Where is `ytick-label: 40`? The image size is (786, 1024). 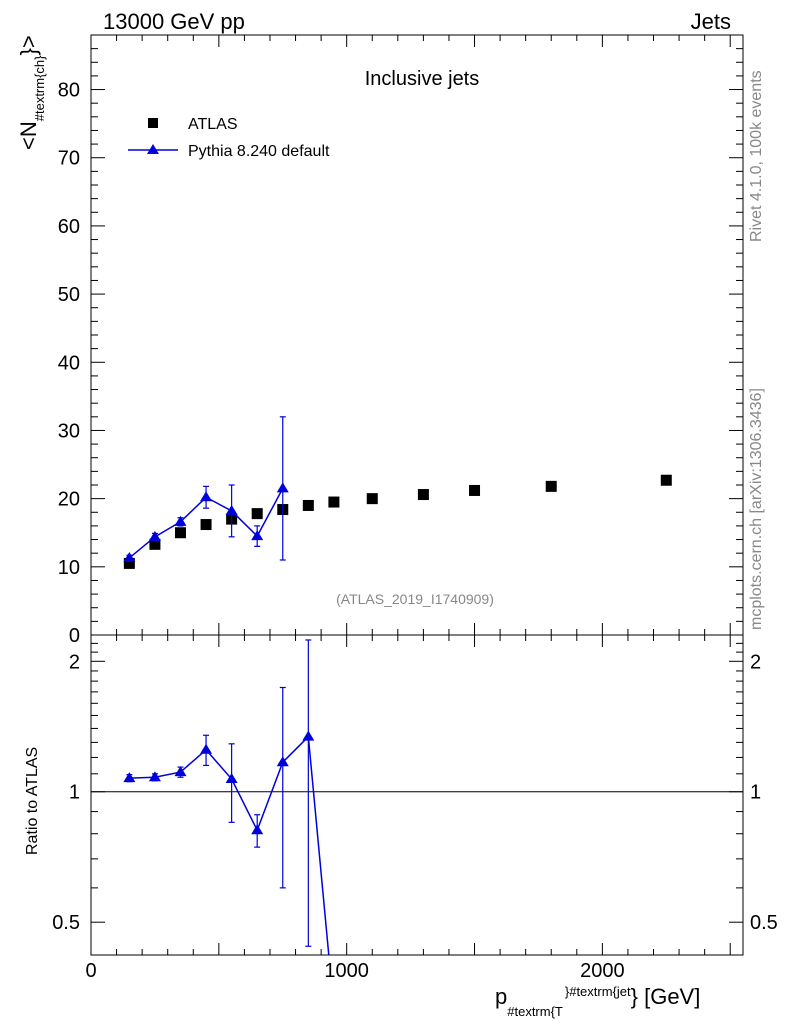
ytick-label: 40 is located at coordinates (69, 363).